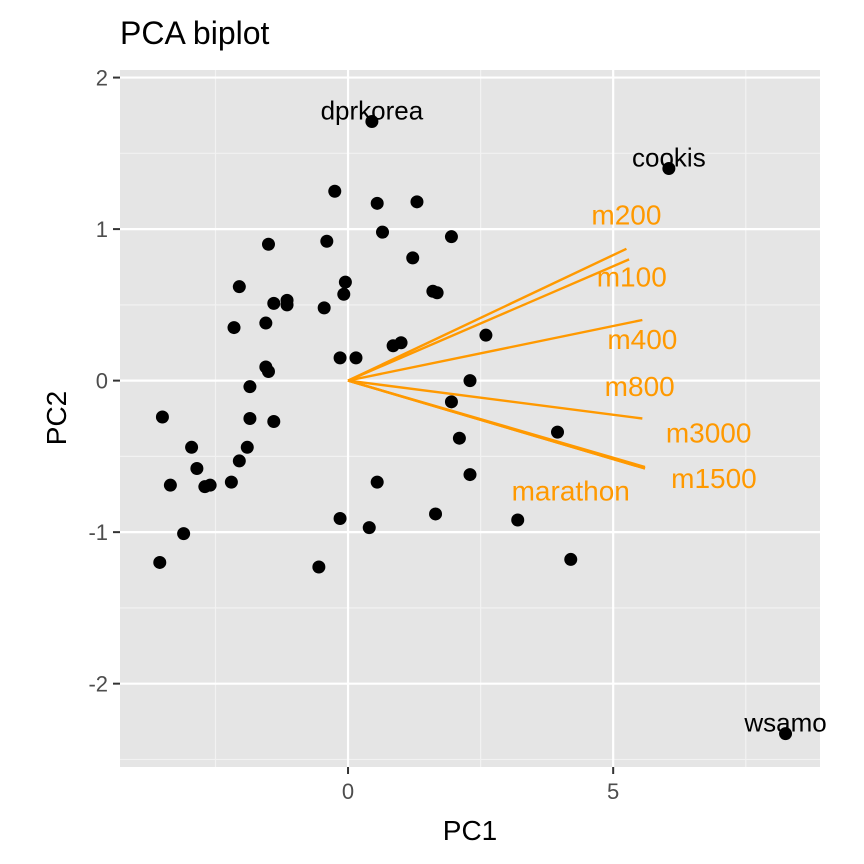 This screenshot has height=864, width=864. Describe the element at coordinates (56, 418) in the screenshot. I see `y-axis-title: PC2` at that location.